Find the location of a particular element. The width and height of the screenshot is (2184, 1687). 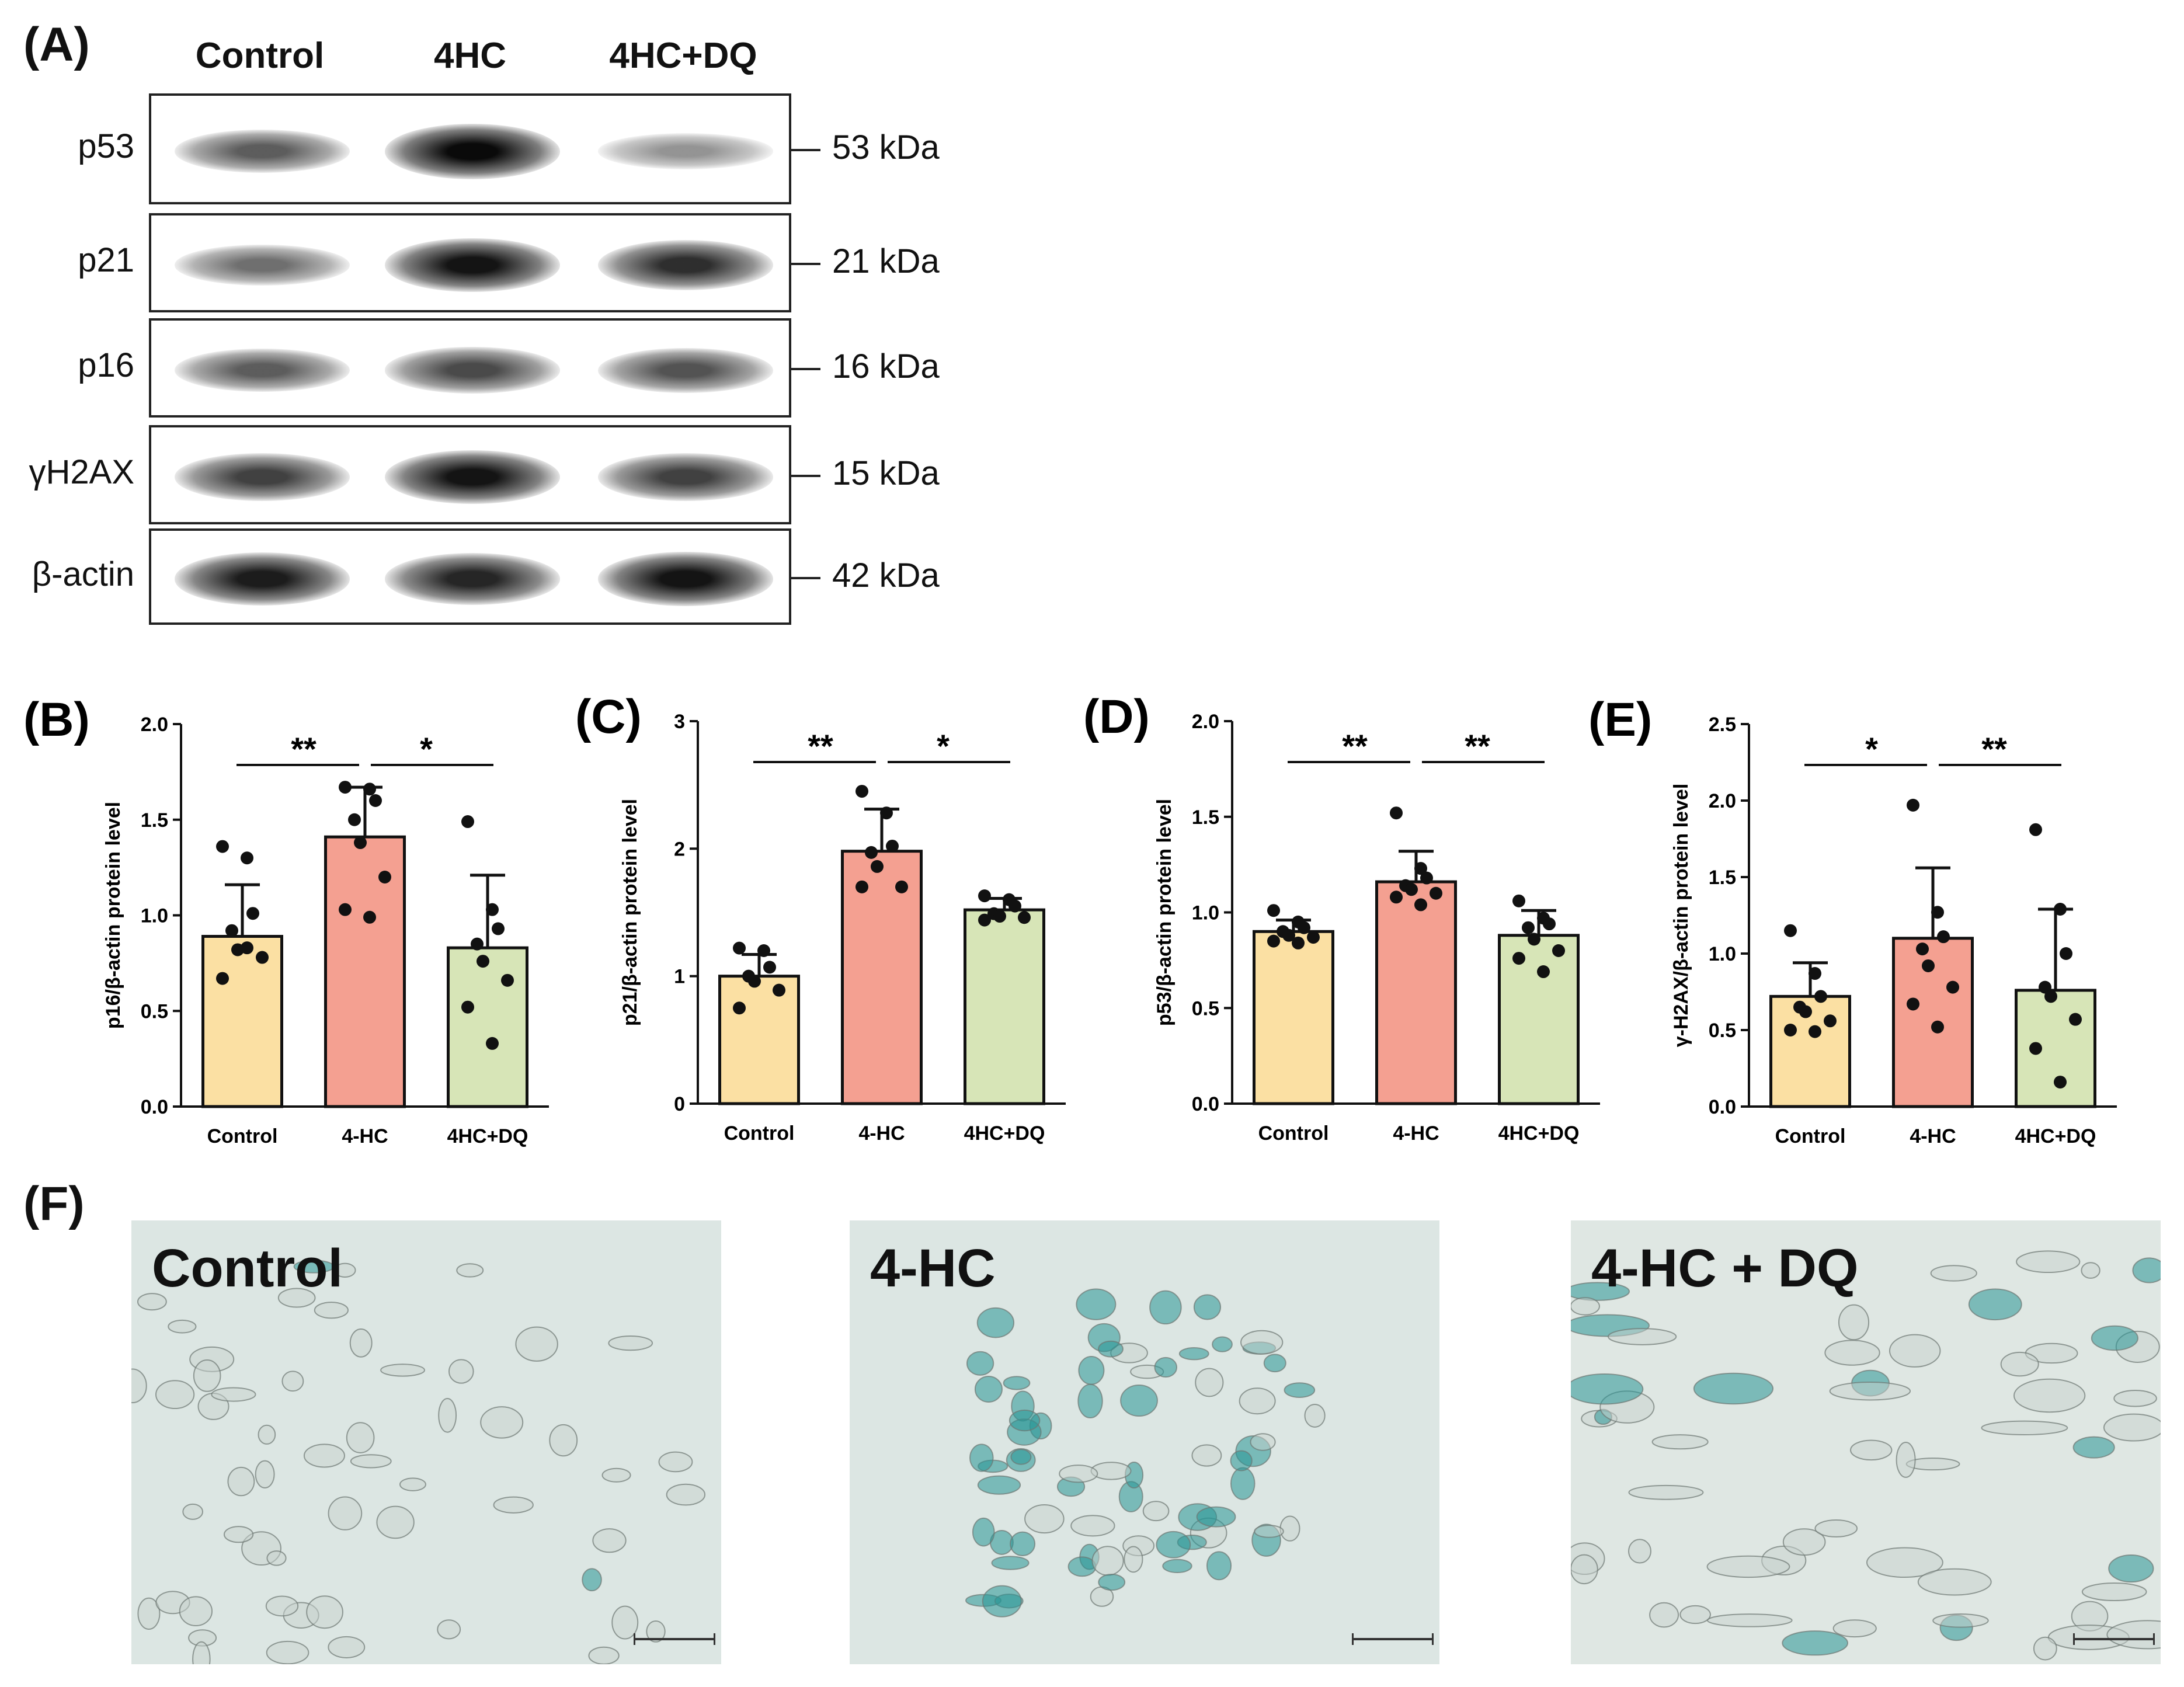

significance-marker: * is located at coordinates (426, 749).